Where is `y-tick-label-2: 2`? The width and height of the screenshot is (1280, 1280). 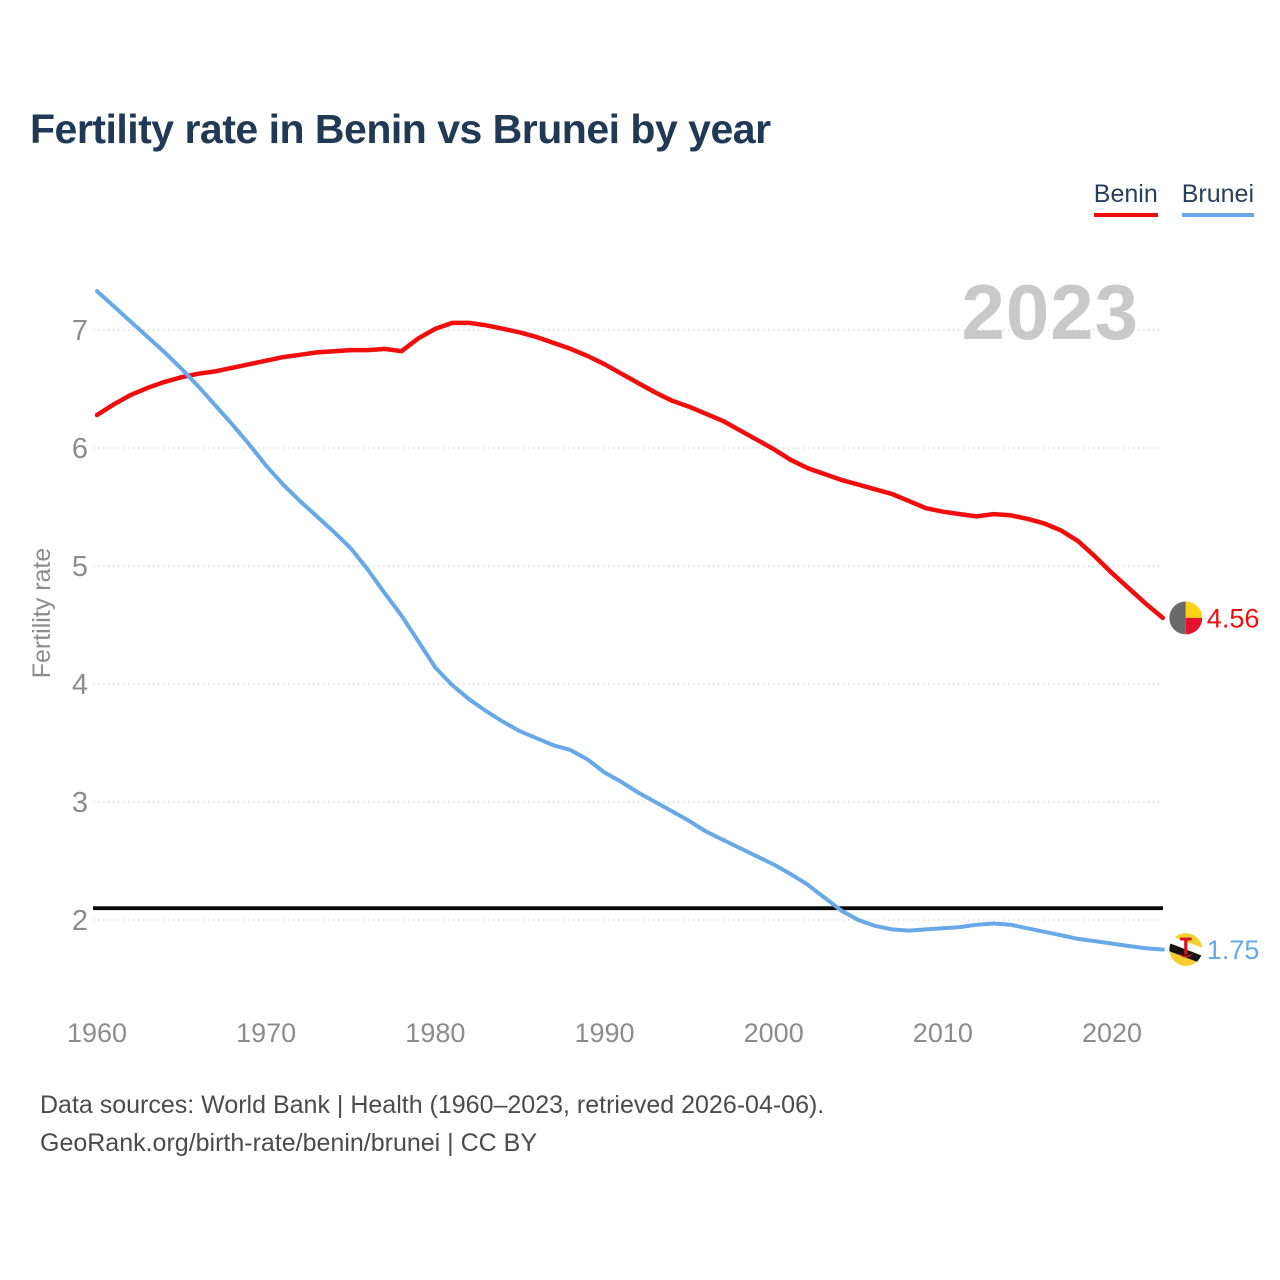
y-tick-label-2: 2 is located at coordinates (80, 921).